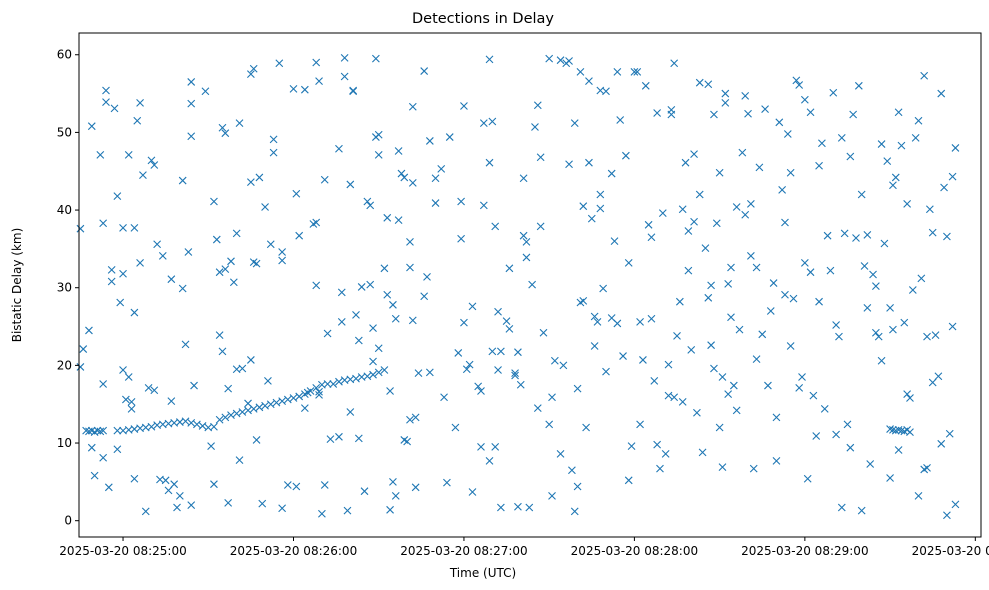  Describe the element at coordinates (482, 573) in the screenshot. I see `x-axis-label: Time (UTC)` at that location.